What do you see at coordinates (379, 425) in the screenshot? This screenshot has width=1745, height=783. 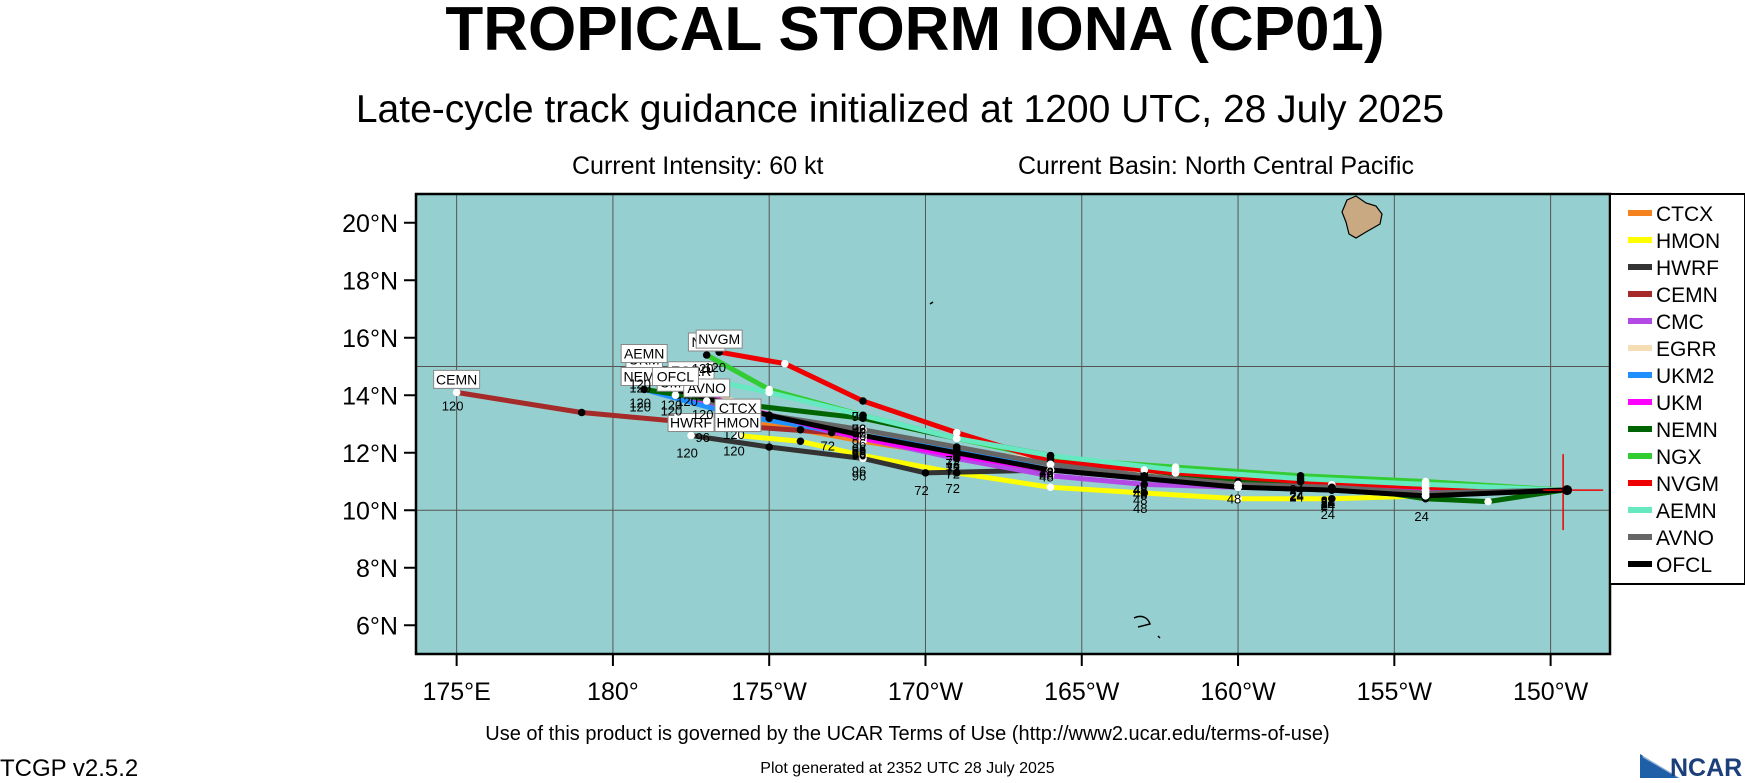 I see `latitude-axis: 20°N 18°N 16°N 14°N 12°N 10°N 8°N 6°N` at bounding box center [379, 425].